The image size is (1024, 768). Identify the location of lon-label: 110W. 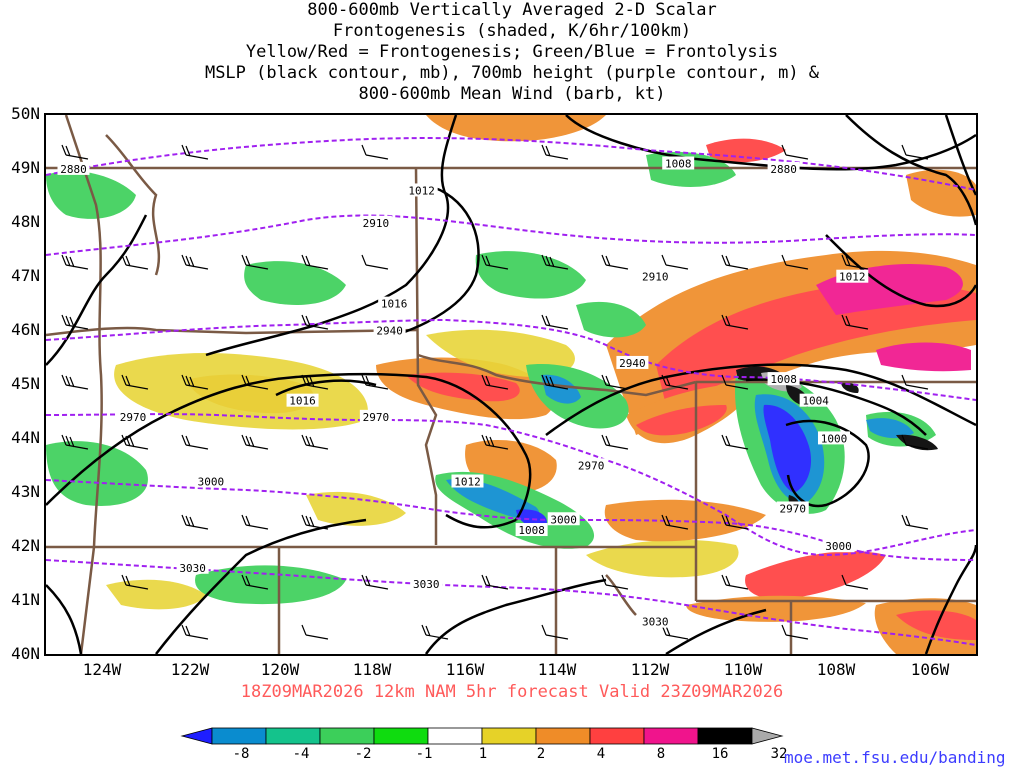
(743, 669).